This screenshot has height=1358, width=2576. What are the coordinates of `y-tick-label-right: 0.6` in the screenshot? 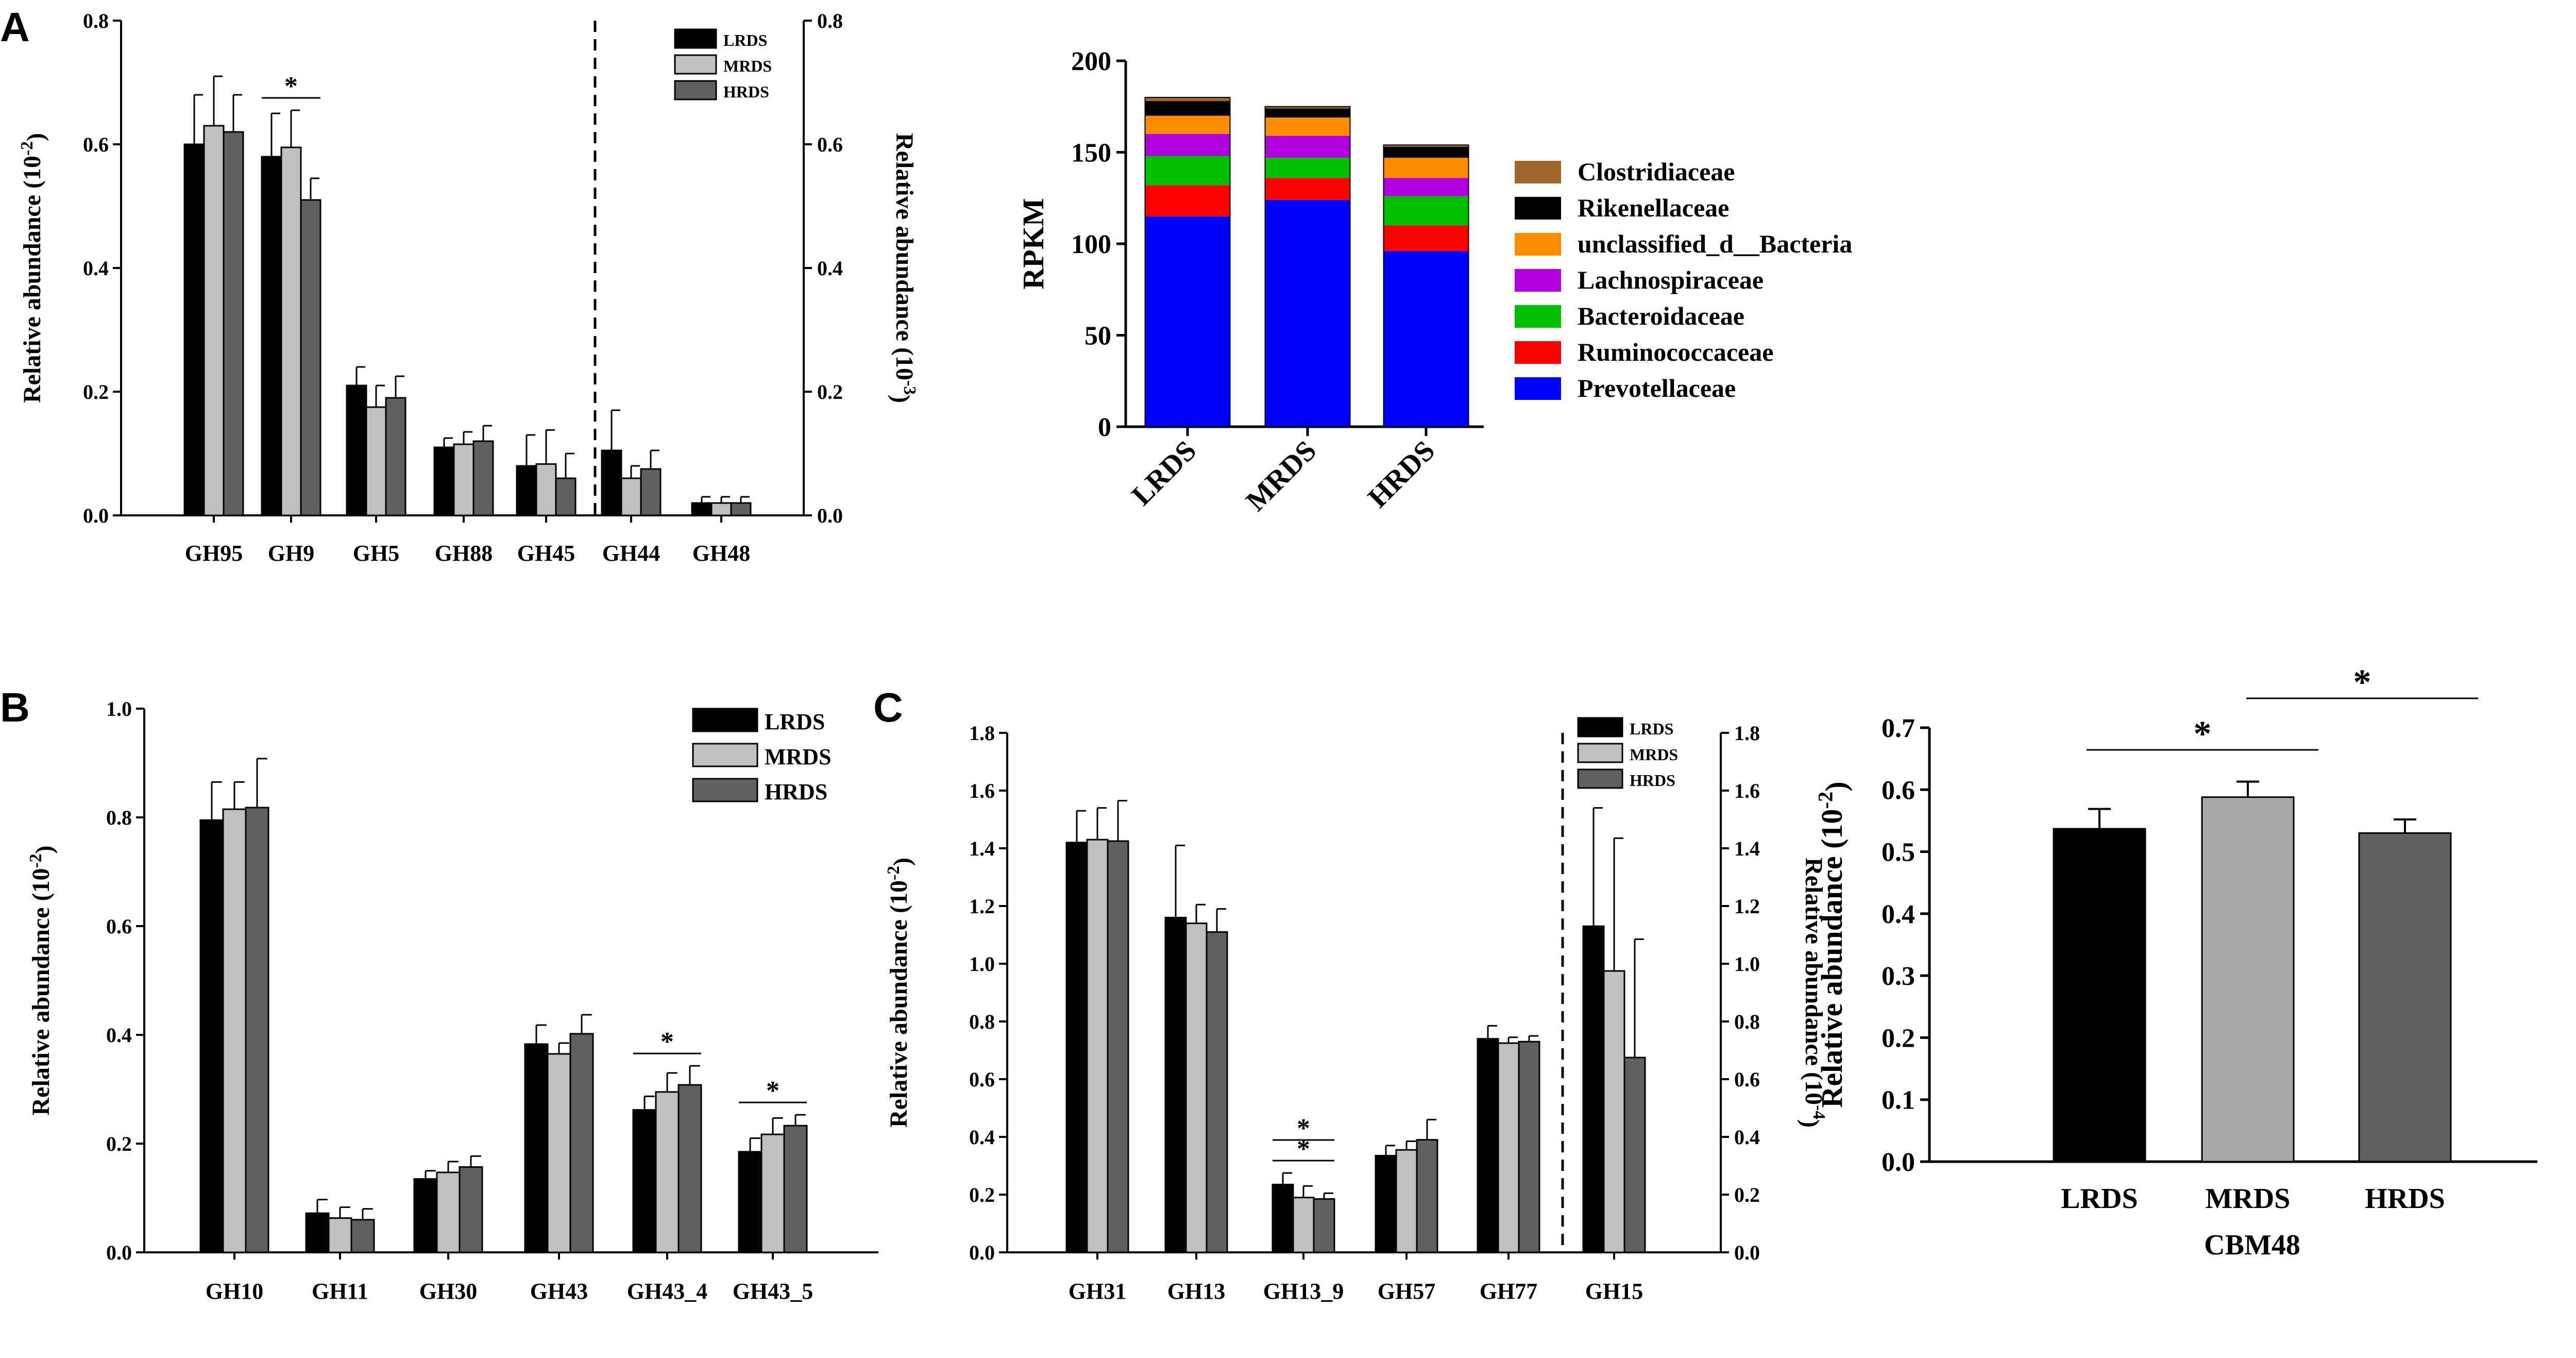 It's located at (1747, 1079).